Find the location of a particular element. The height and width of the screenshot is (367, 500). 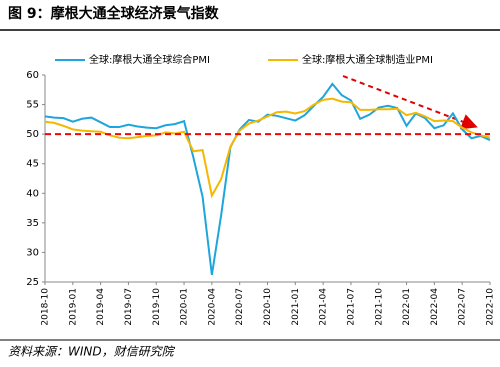

source-note: 资料来源：WIND，财信研究院 is located at coordinates (92, 352).